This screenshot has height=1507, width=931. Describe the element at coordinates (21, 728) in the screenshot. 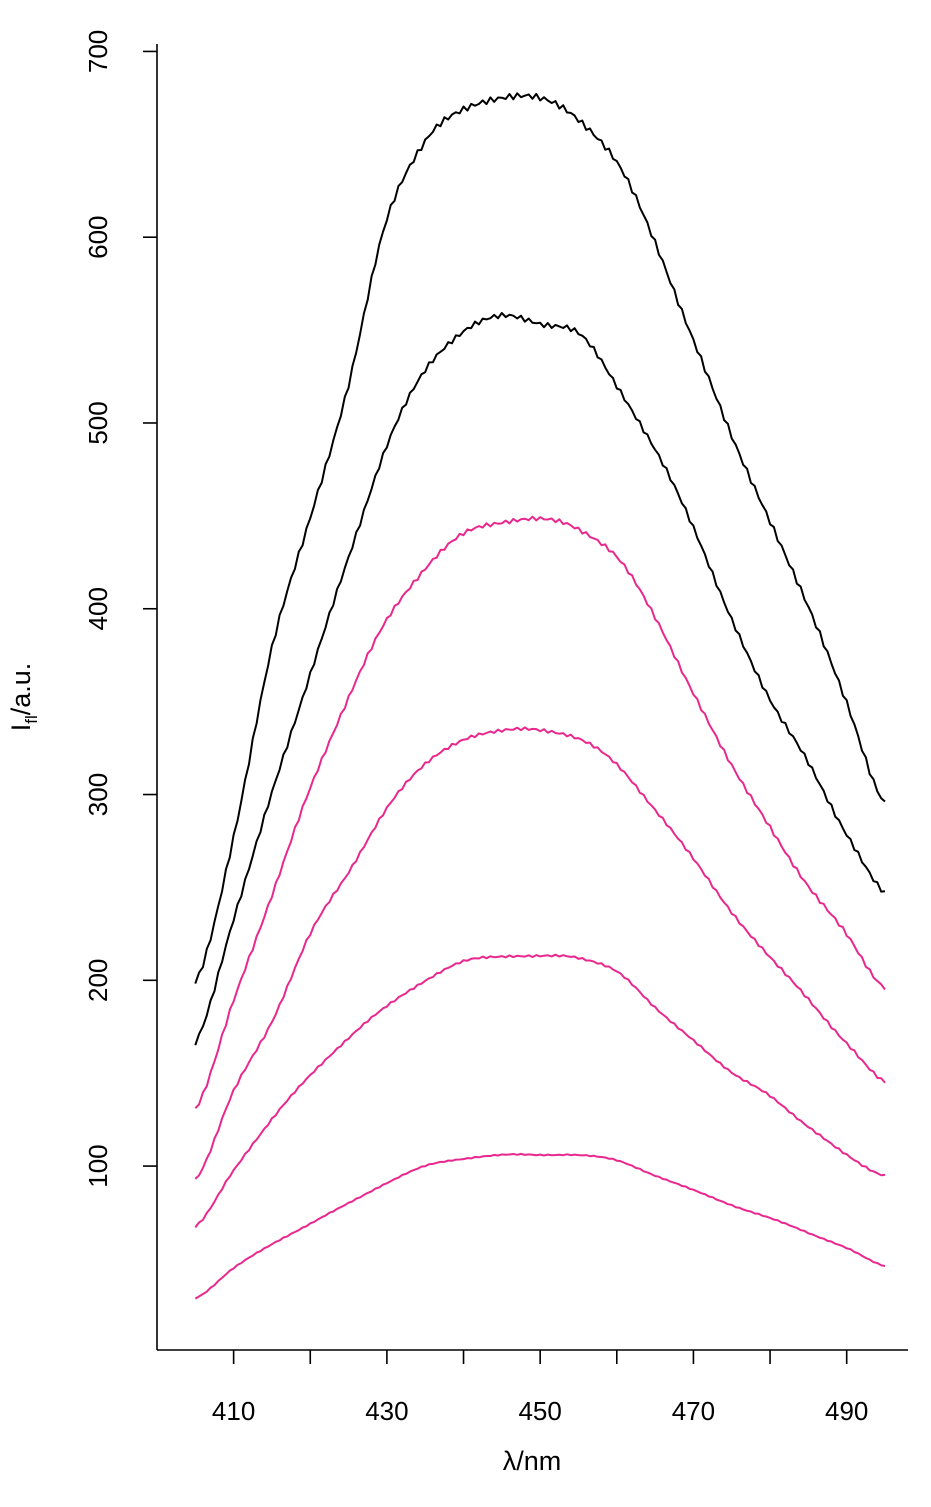

I see `y-axis-title-main: I` at that location.